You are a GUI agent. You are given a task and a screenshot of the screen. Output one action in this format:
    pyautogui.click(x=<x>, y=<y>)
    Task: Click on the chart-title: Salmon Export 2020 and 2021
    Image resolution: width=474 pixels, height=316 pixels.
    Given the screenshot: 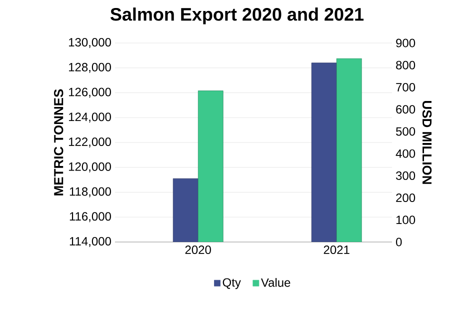 What is the action you would take?
    pyautogui.click(x=237, y=16)
    